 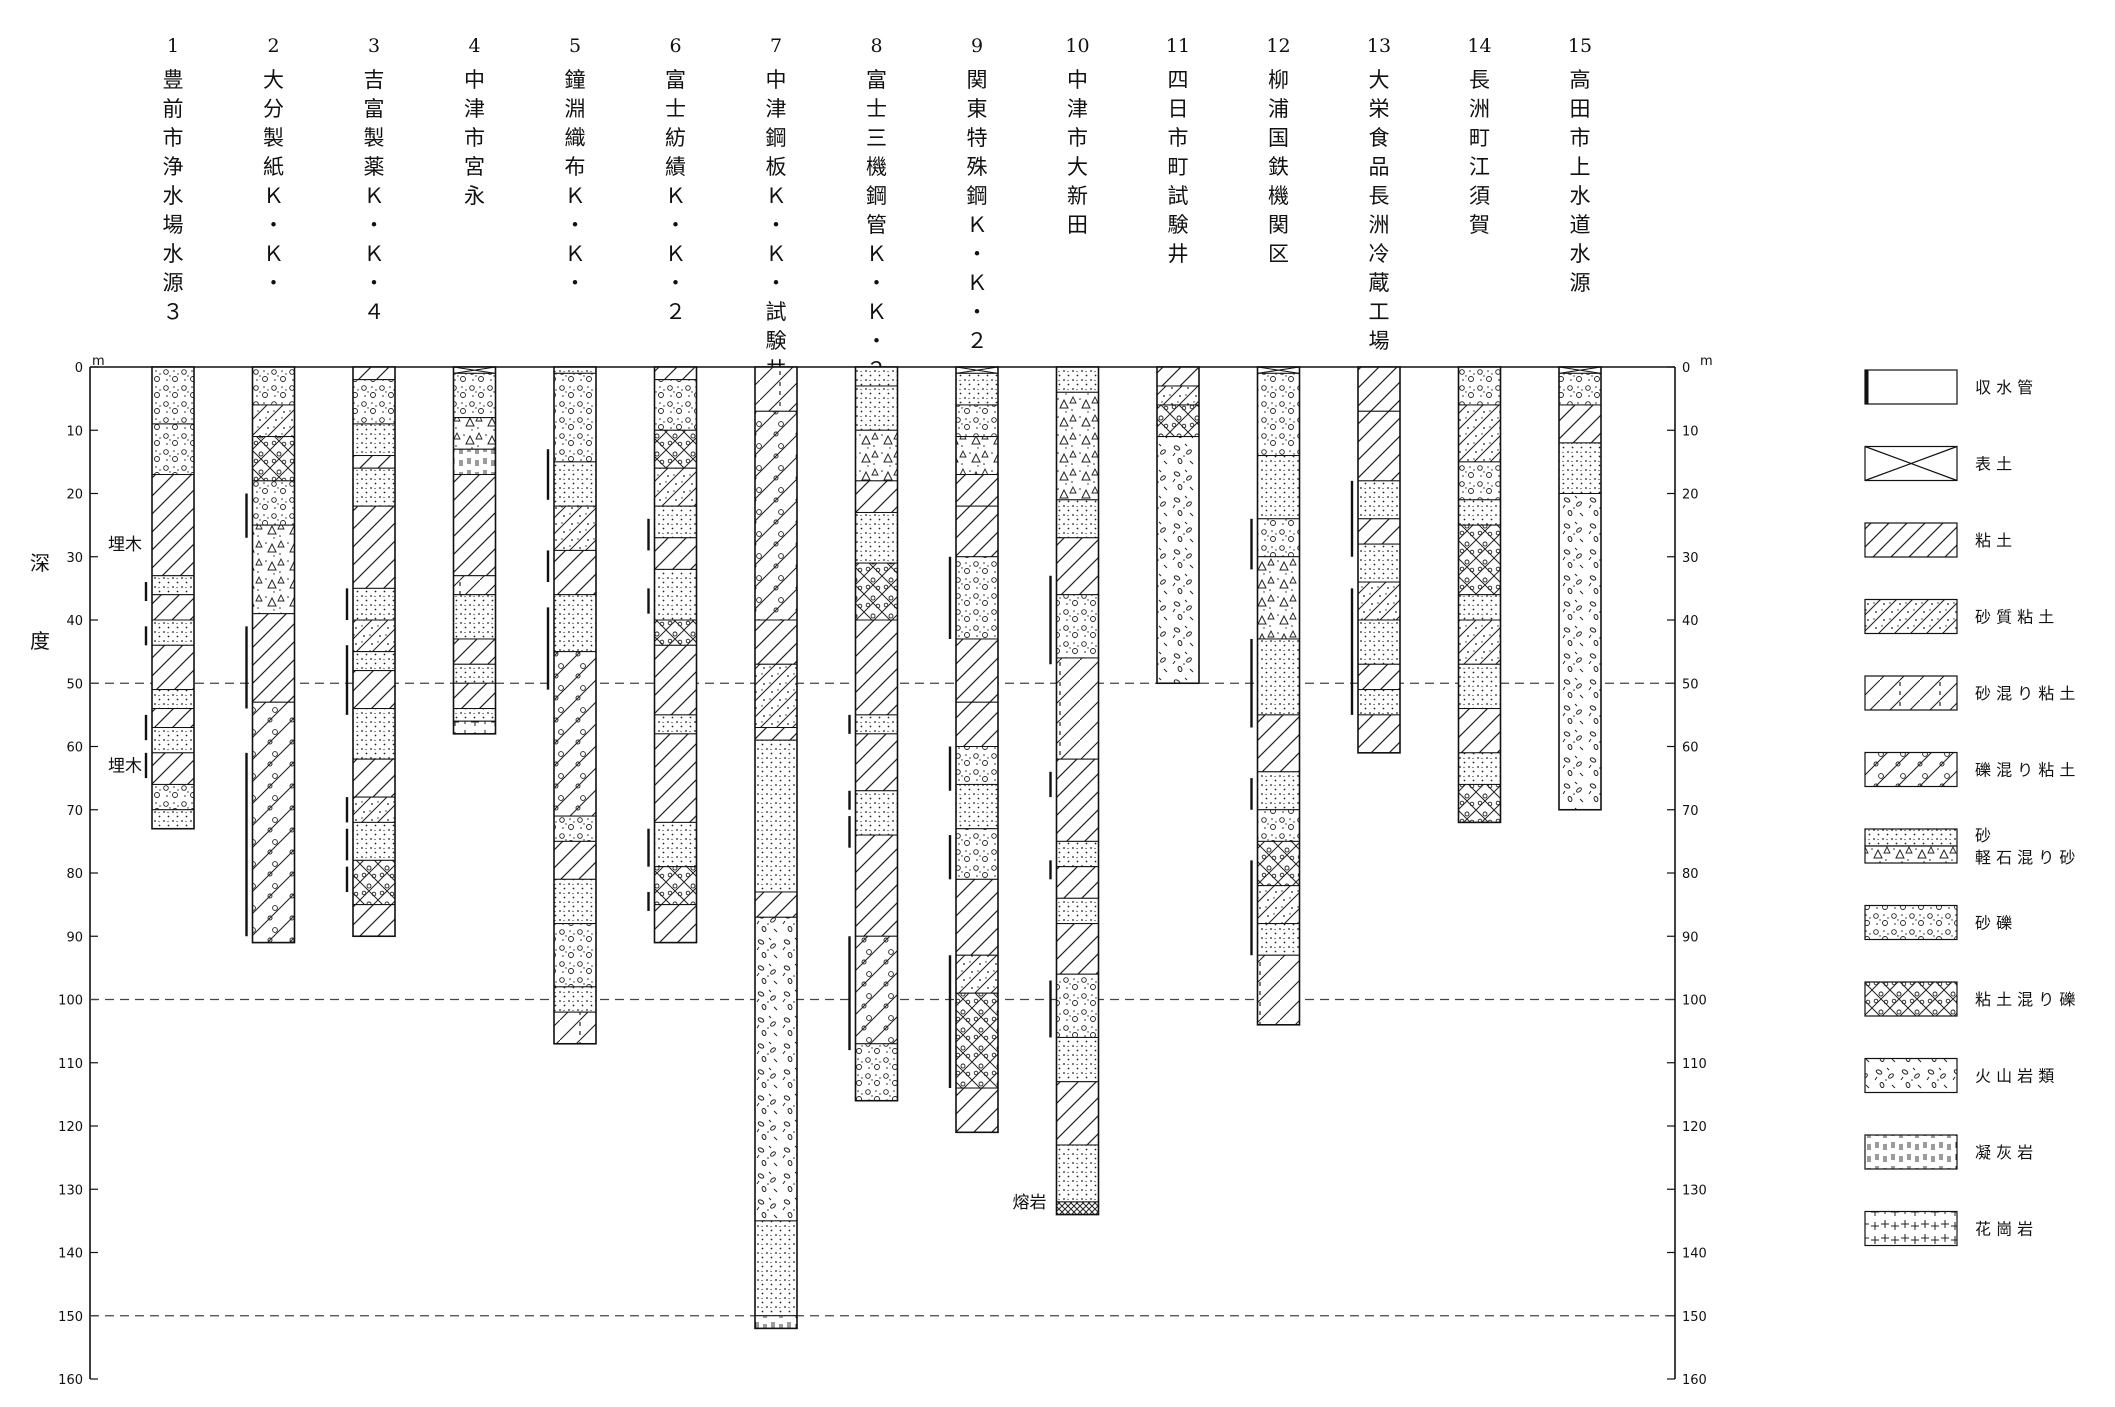 What do you see at coordinates (1278, 167) in the screenshot?
I see `well-name-char: 鉄` at bounding box center [1278, 167].